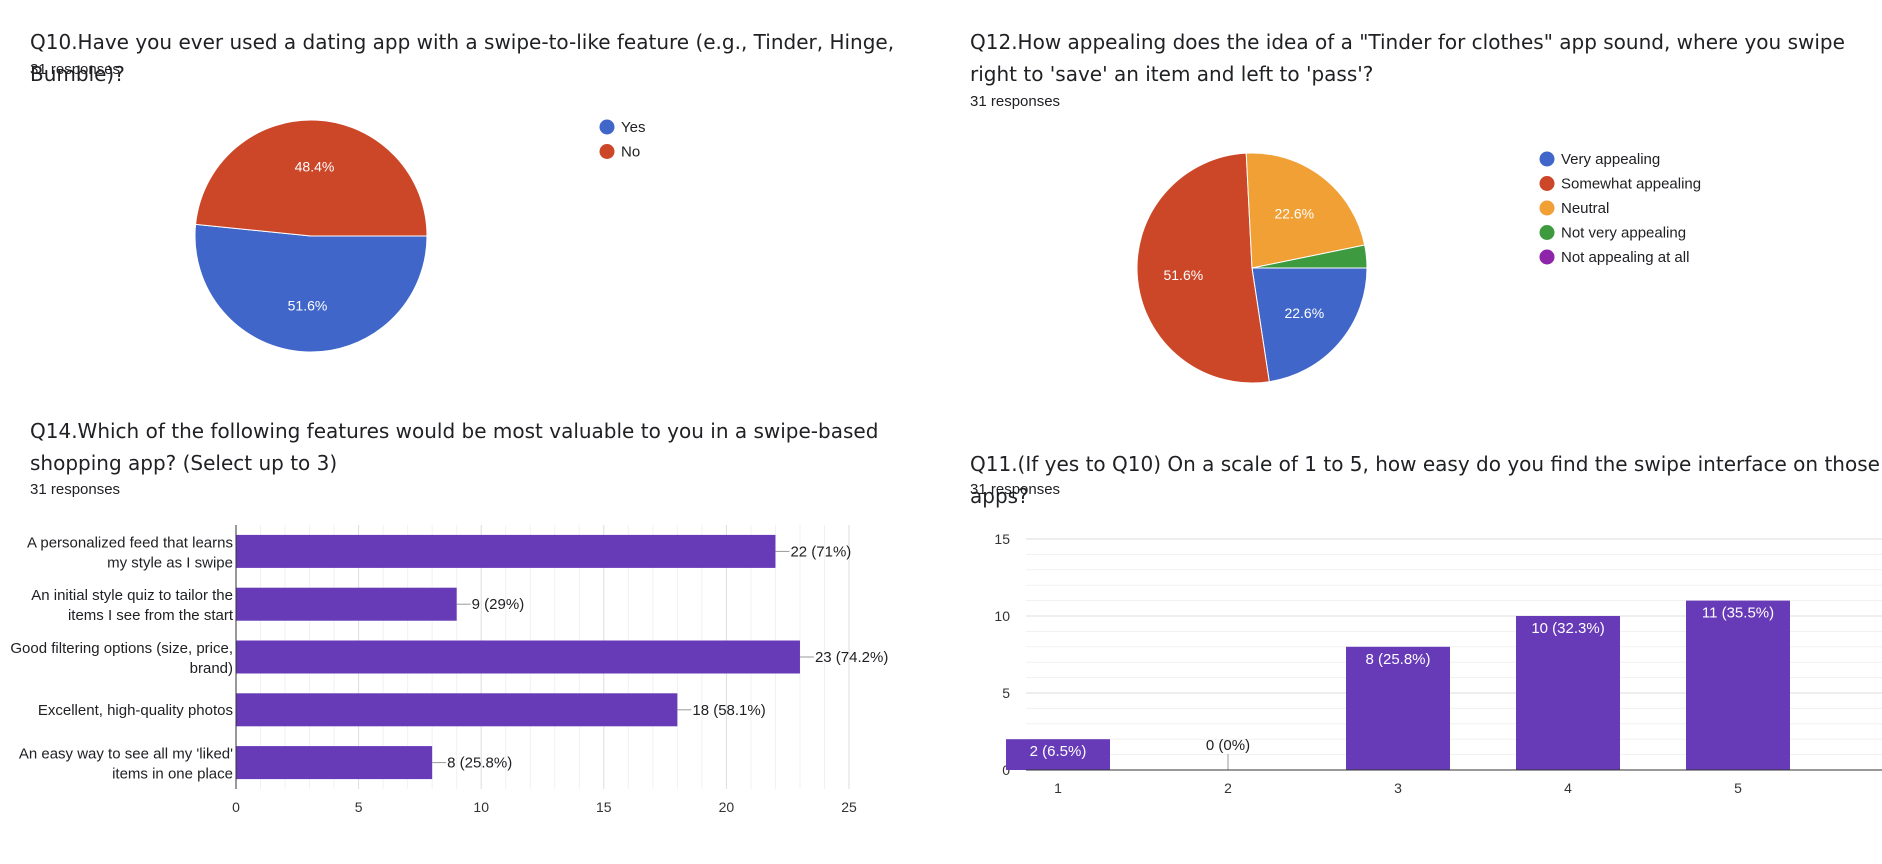  I want to click on bar-data-label: 2 (6.5%), so click(1058, 751).